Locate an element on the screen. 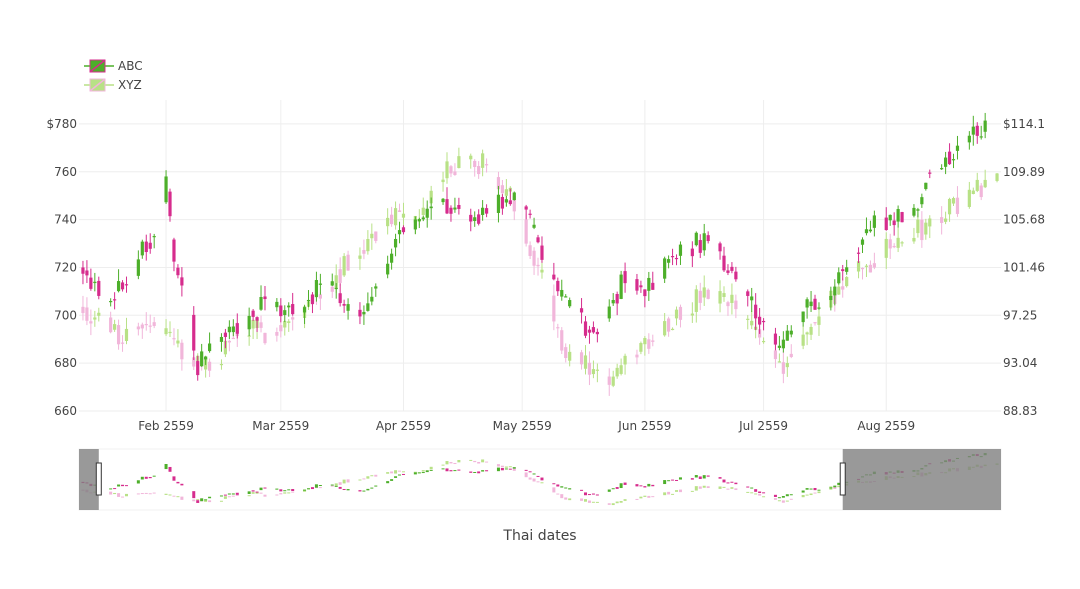 This screenshot has width=1080, height=589. range-slider is located at coordinates (540, 479).